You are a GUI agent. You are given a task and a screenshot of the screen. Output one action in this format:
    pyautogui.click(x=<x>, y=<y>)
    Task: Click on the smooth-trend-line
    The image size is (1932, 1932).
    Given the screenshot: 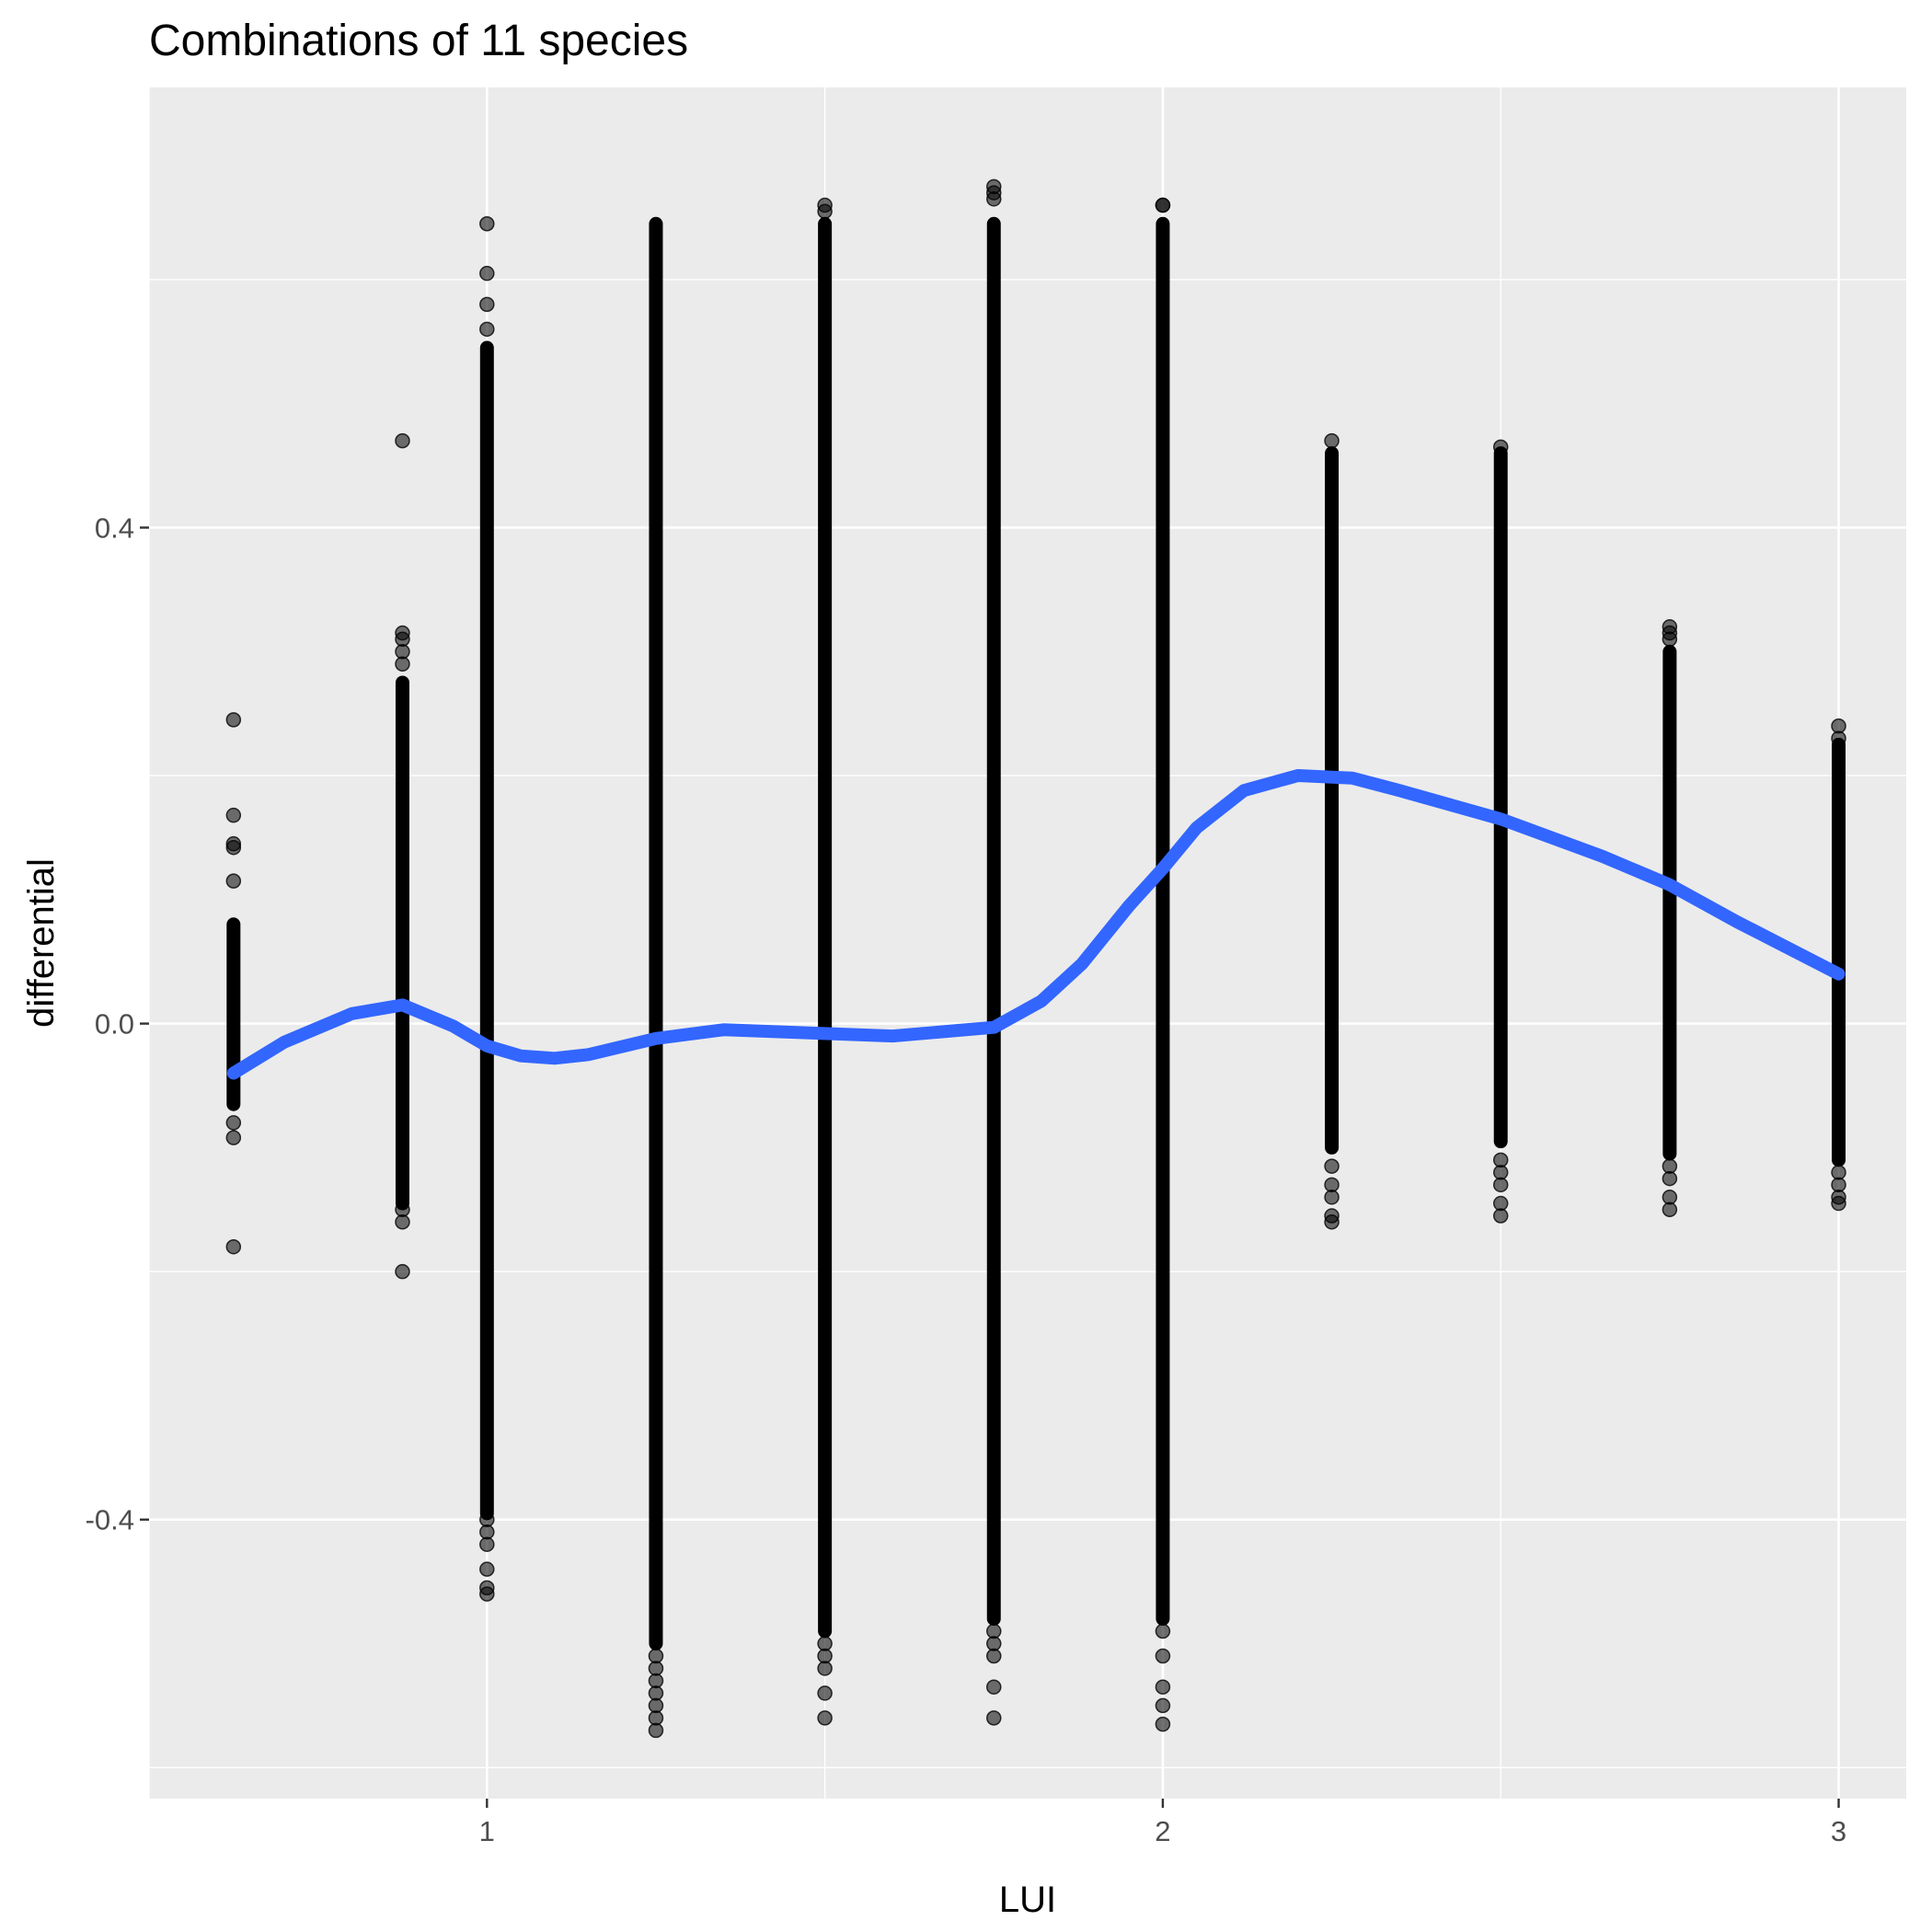 What is the action you would take?
    pyautogui.click(x=1036, y=924)
    